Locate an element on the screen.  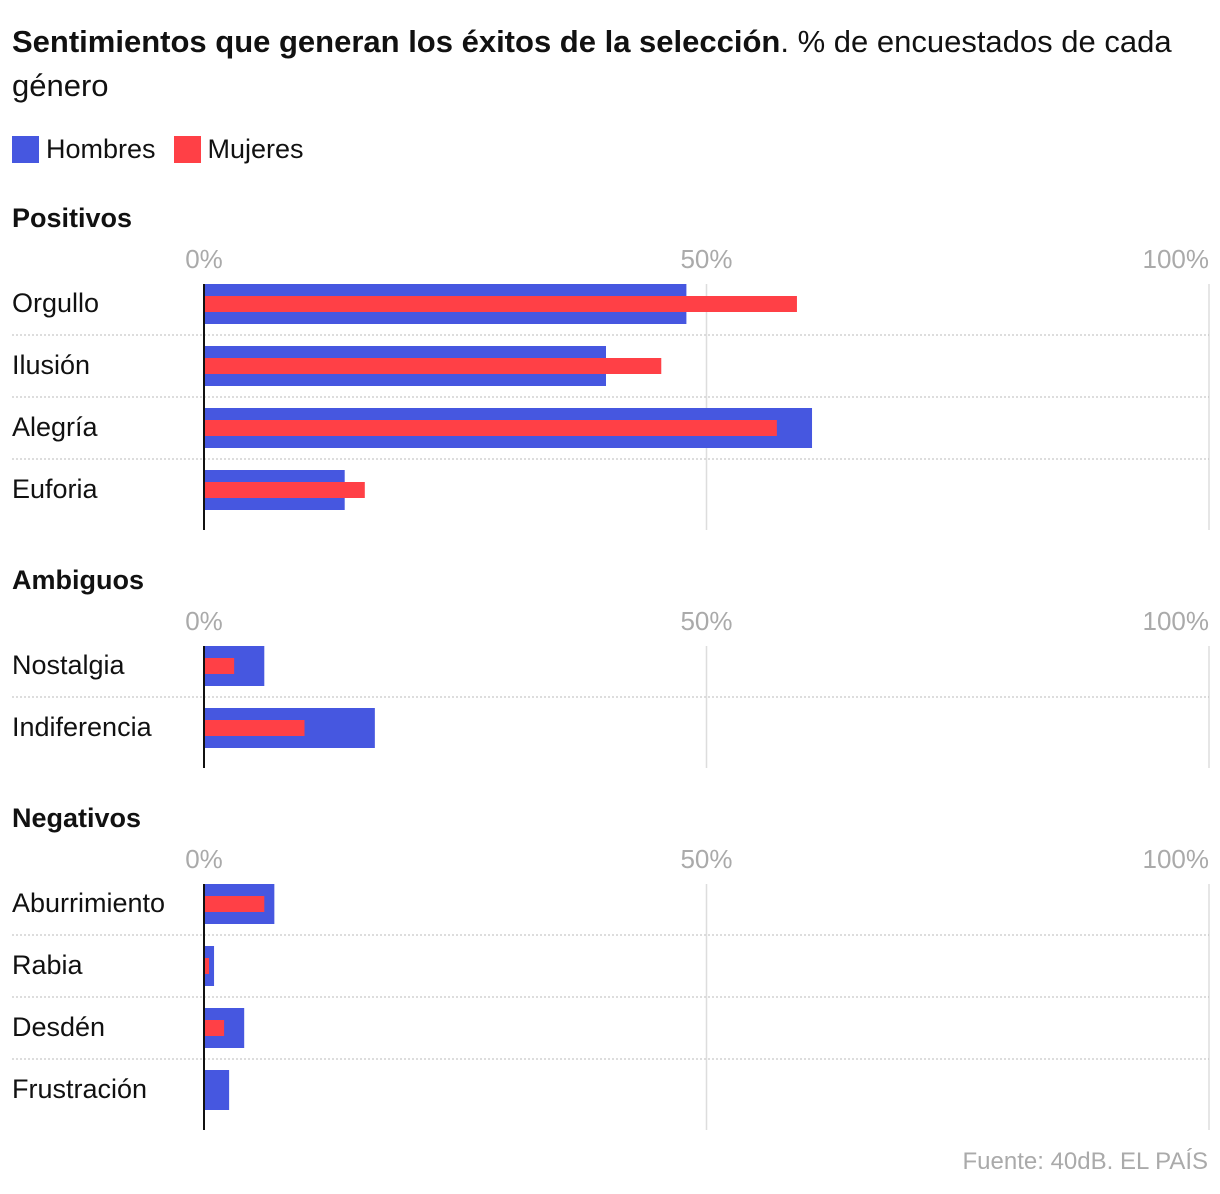
bar-mujeres-alegria is located at coordinates (490, 428).